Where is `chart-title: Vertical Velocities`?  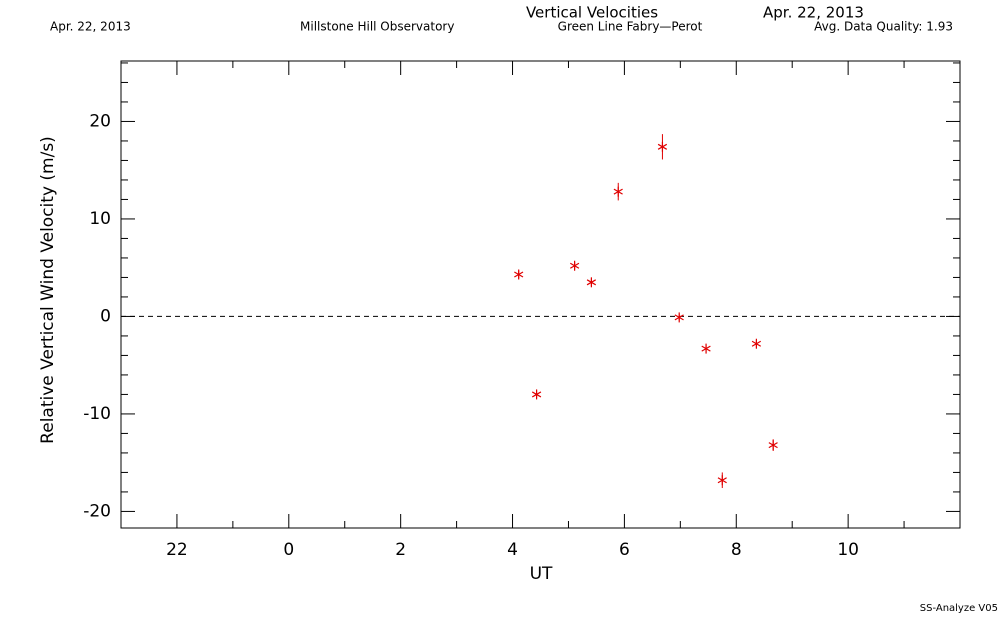
chart-title: Vertical Velocities is located at coordinates (592, 13).